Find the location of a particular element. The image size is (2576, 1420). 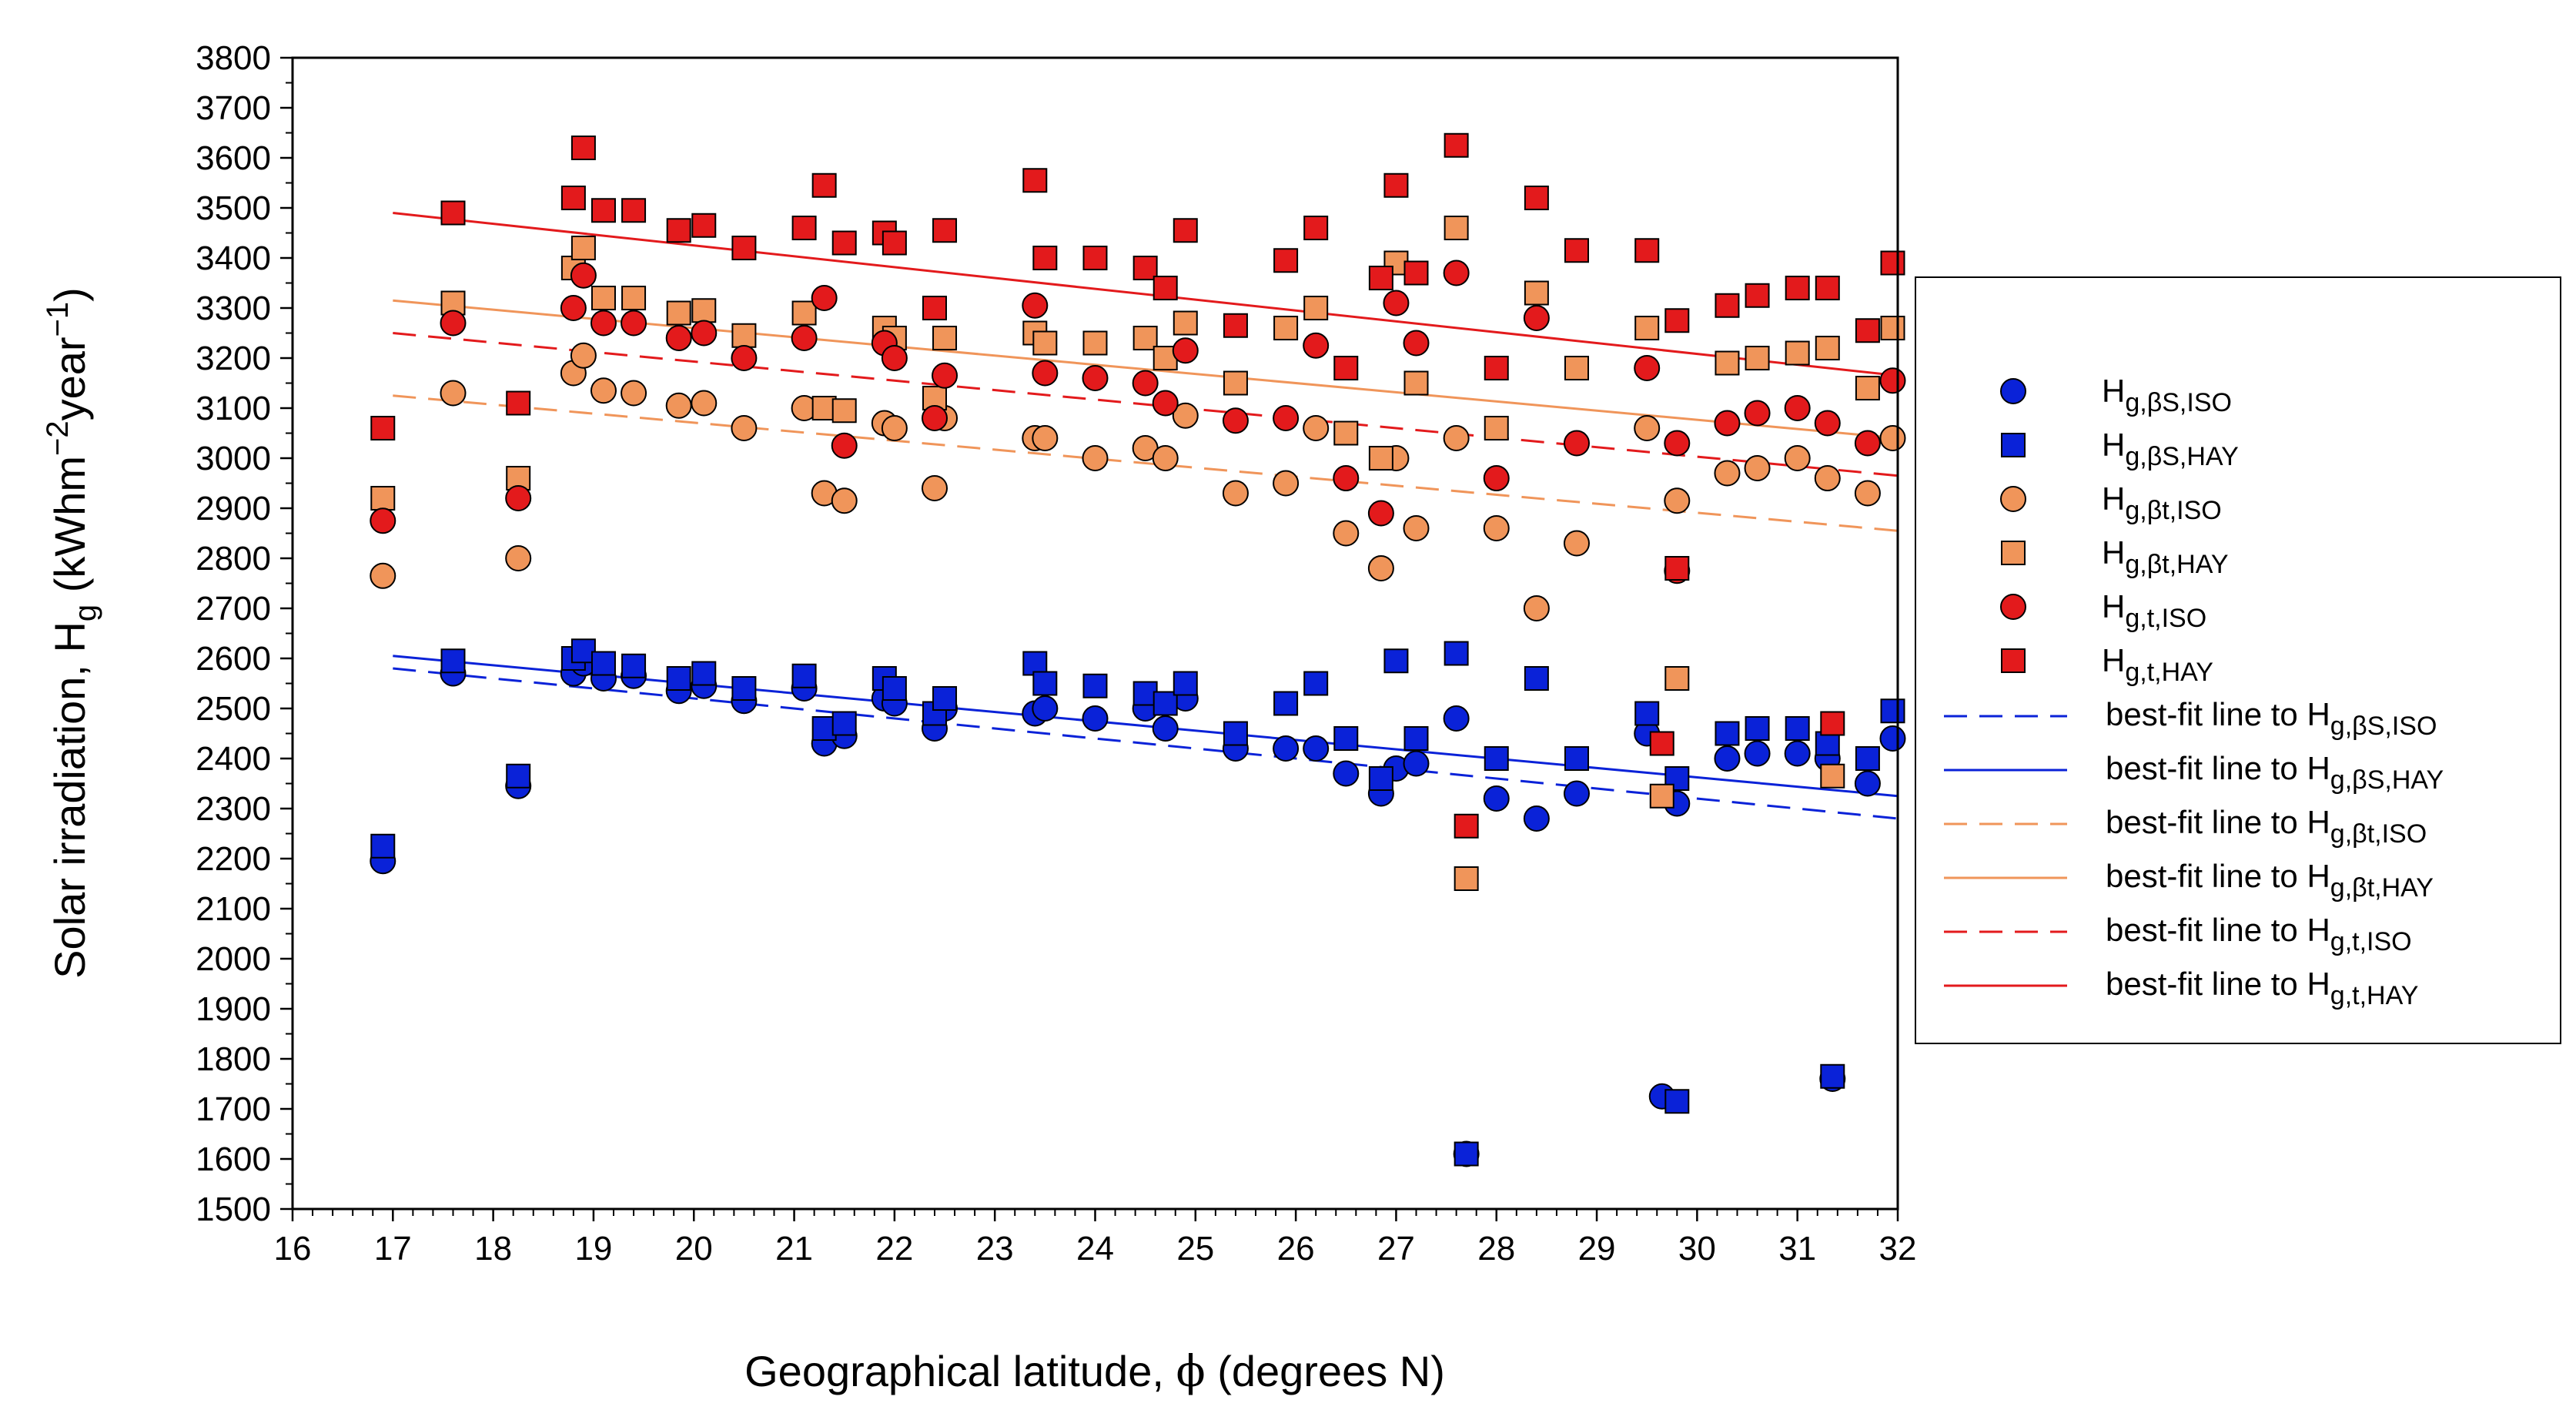

fit-line-g-s-iso is located at coordinates (1146, 743).